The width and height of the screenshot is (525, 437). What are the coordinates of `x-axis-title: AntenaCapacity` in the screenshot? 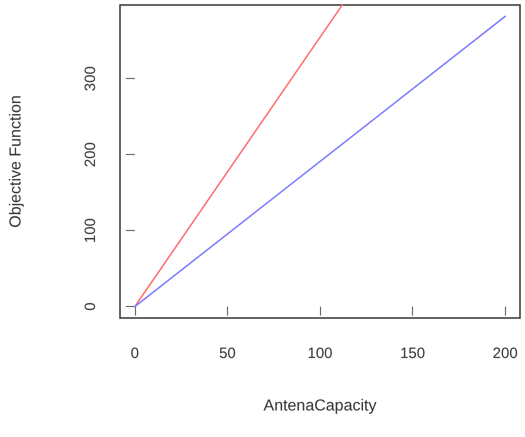 It's located at (320, 406).